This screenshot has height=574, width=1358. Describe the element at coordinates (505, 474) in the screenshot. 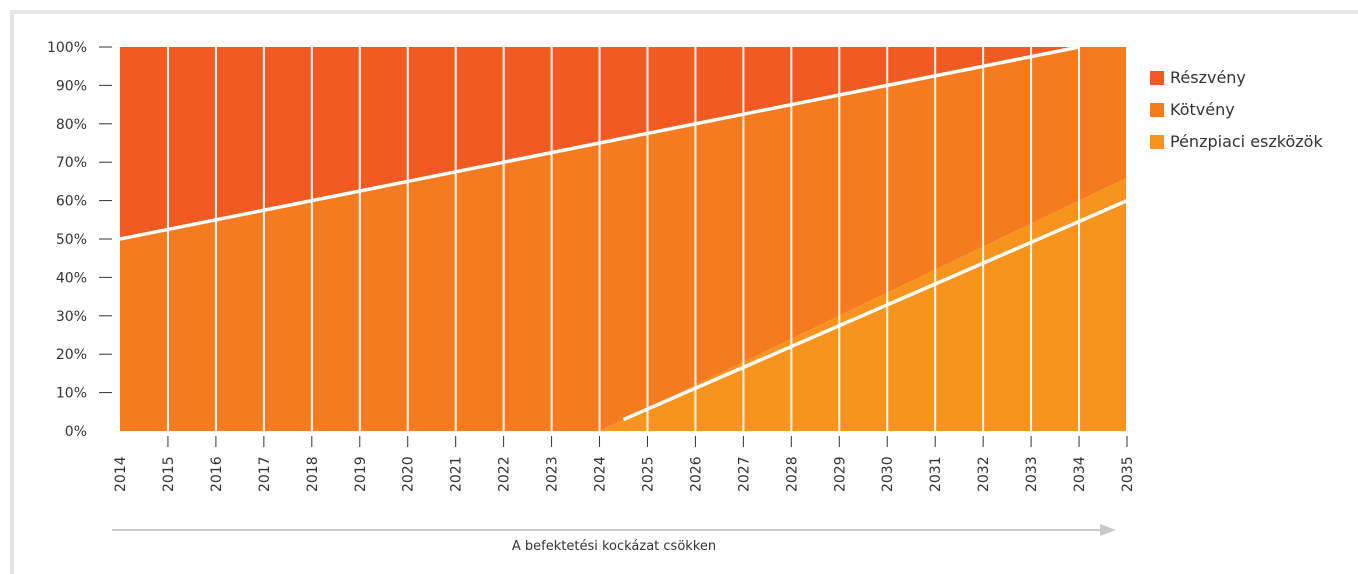

I see `x-tick-label-2022: 2022` at that location.